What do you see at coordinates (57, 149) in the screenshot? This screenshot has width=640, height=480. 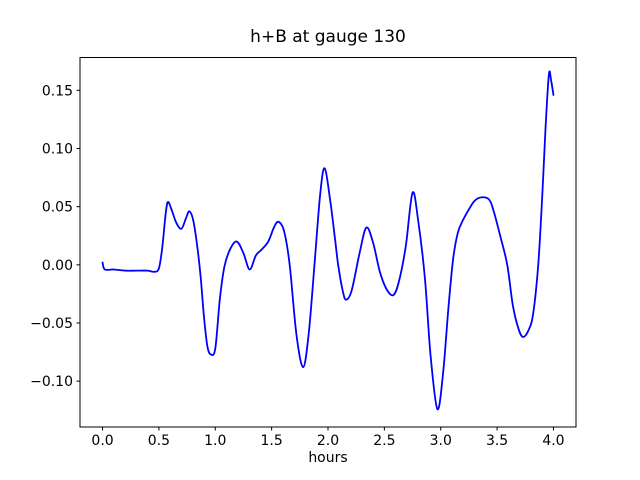 I see `y-tick-label: 0.10` at bounding box center [57, 149].